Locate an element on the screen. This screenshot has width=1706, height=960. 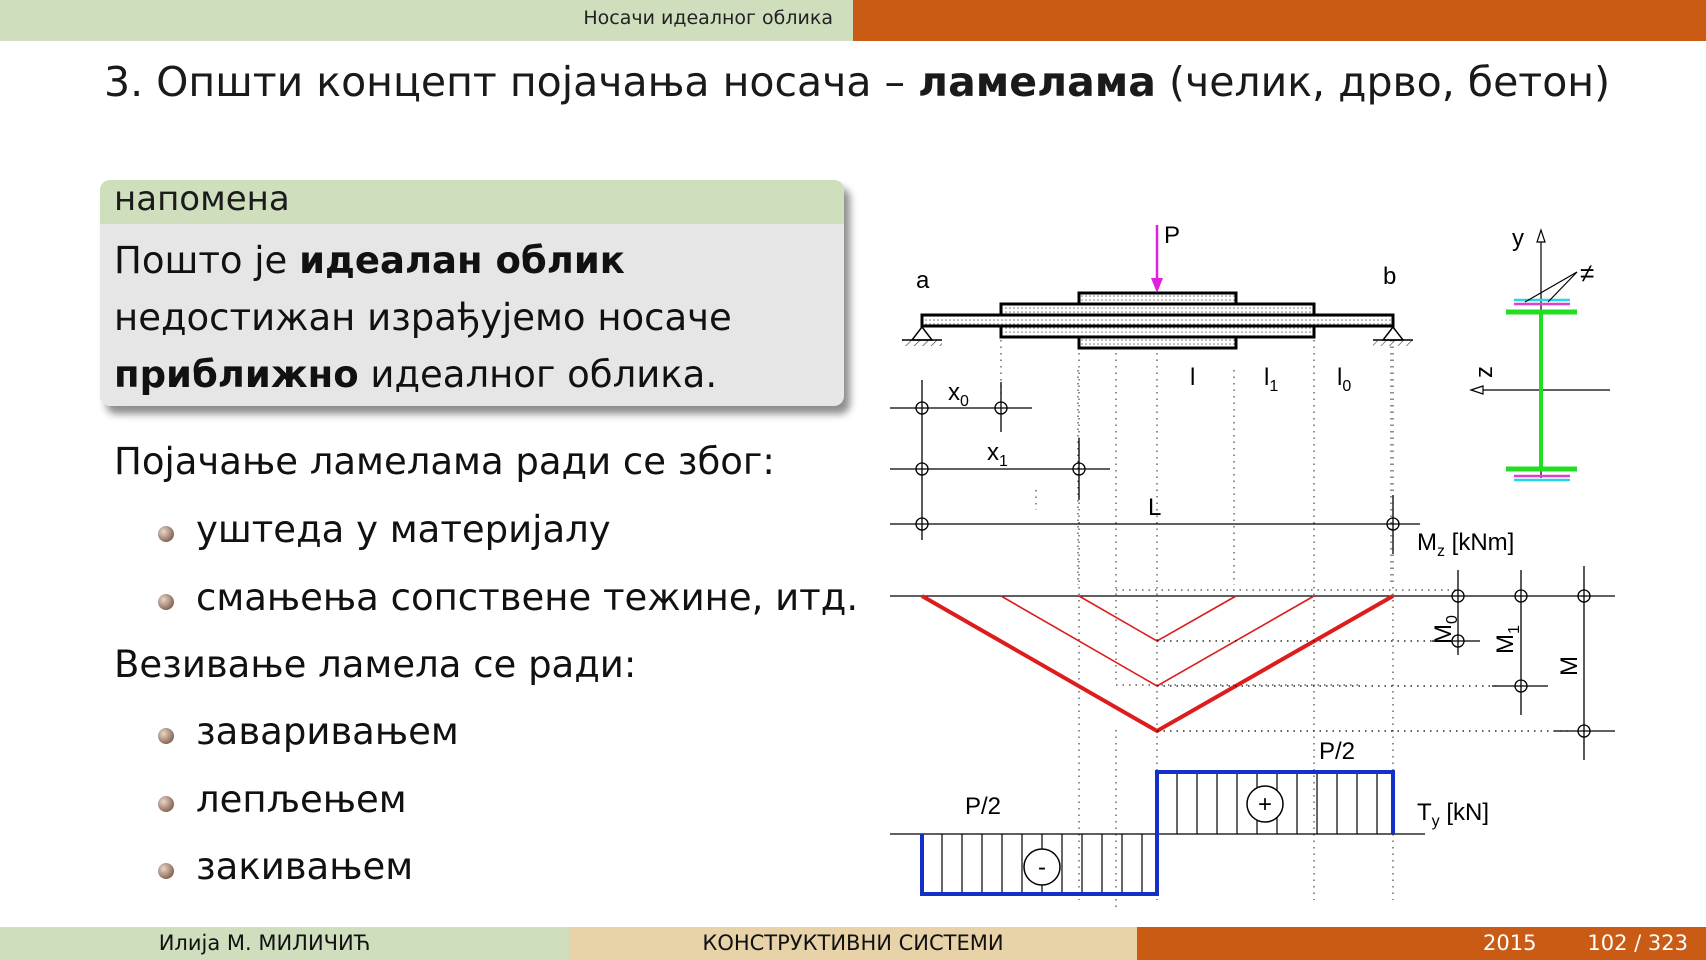
load-arrow-head is located at coordinates (1157, 285).